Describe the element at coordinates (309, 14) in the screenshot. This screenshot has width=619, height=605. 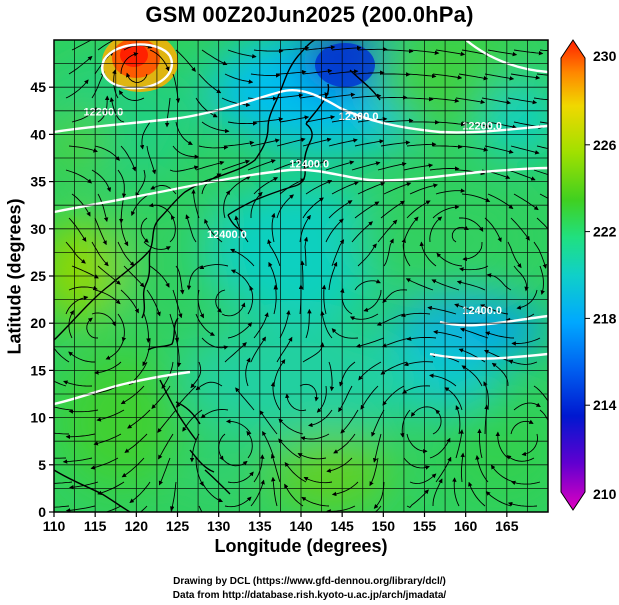
I see `chart-title: GSM 00Z20Jun2025 (200.0hPa)` at that location.